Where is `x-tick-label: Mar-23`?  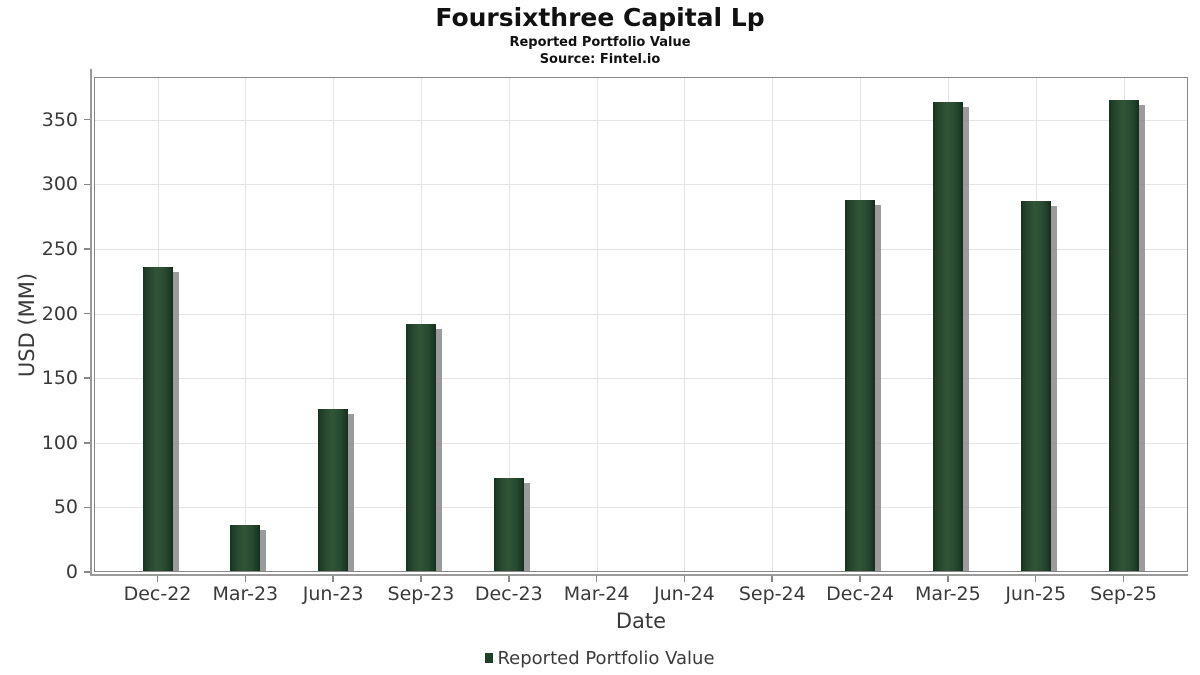 x-tick-label: Mar-23 is located at coordinates (245, 594).